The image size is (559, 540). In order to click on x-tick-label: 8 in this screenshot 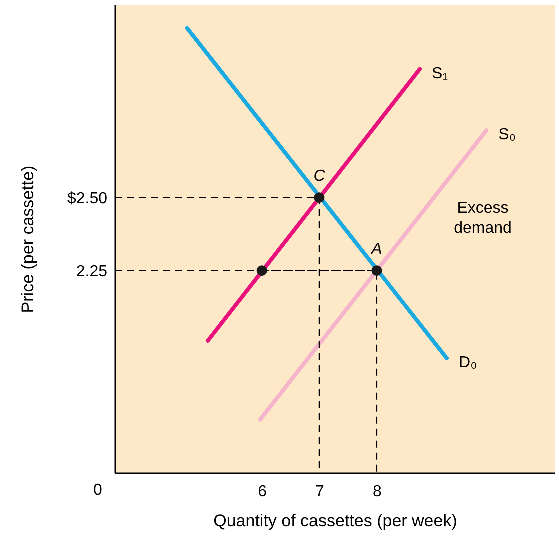, I will do `click(377, 492)`.